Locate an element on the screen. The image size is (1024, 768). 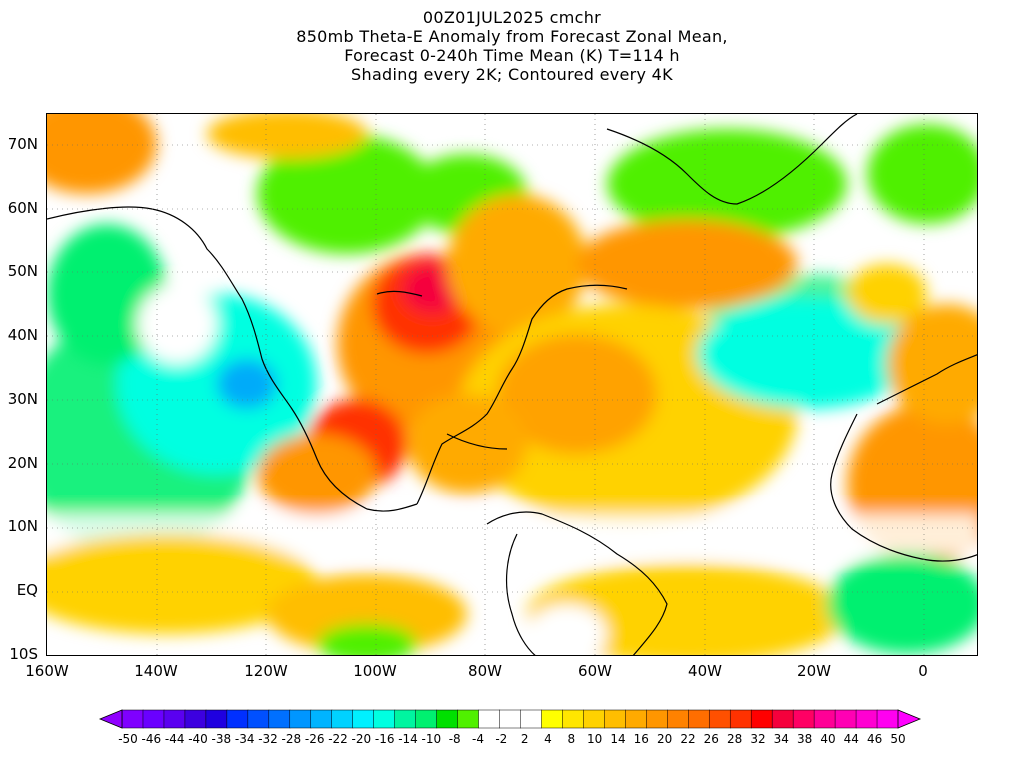
colorbar-label: 16 is located at coordinates (641, 739).